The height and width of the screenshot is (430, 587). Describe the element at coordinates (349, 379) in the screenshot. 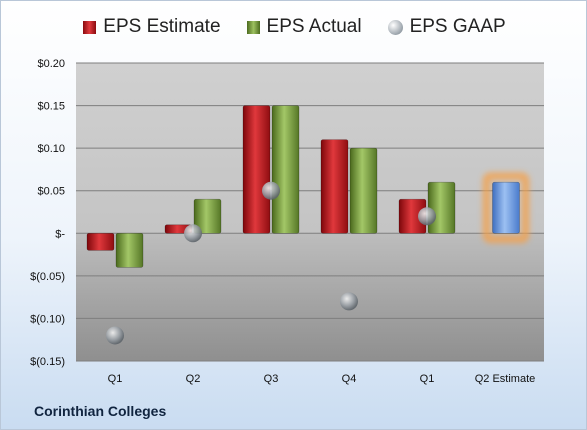

I see `x-tick-label: Q4` at that location.